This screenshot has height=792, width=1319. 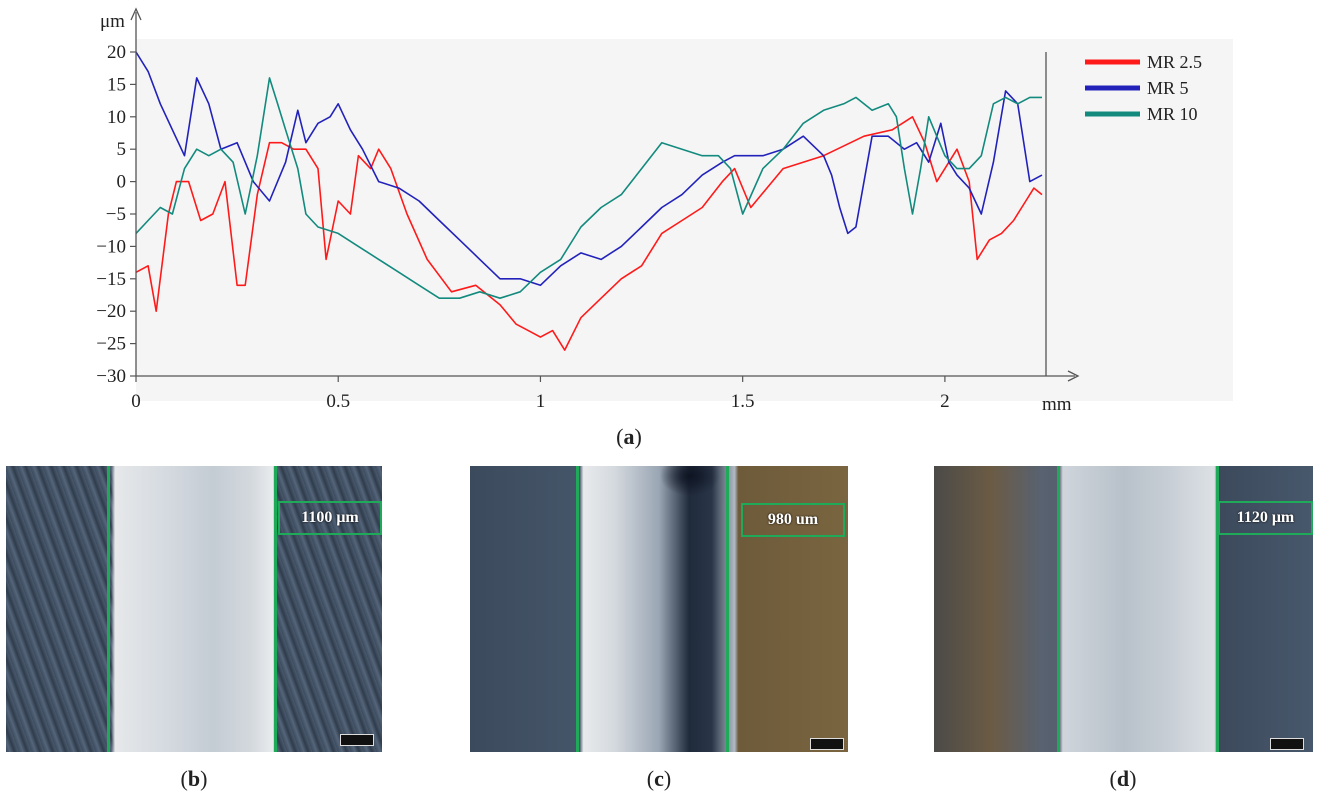 I want to click on y-tick-label: −30, so click(x=111, y=376).